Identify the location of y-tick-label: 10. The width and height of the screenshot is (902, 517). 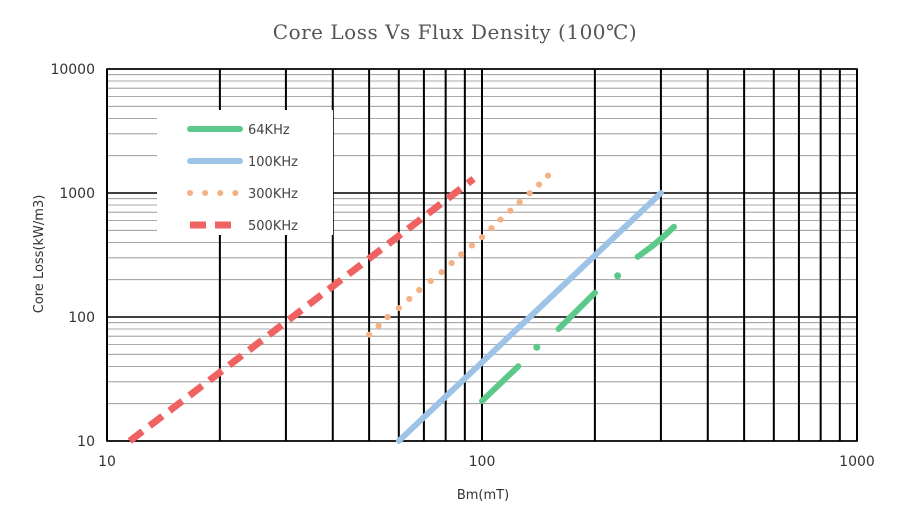
(86, 442).